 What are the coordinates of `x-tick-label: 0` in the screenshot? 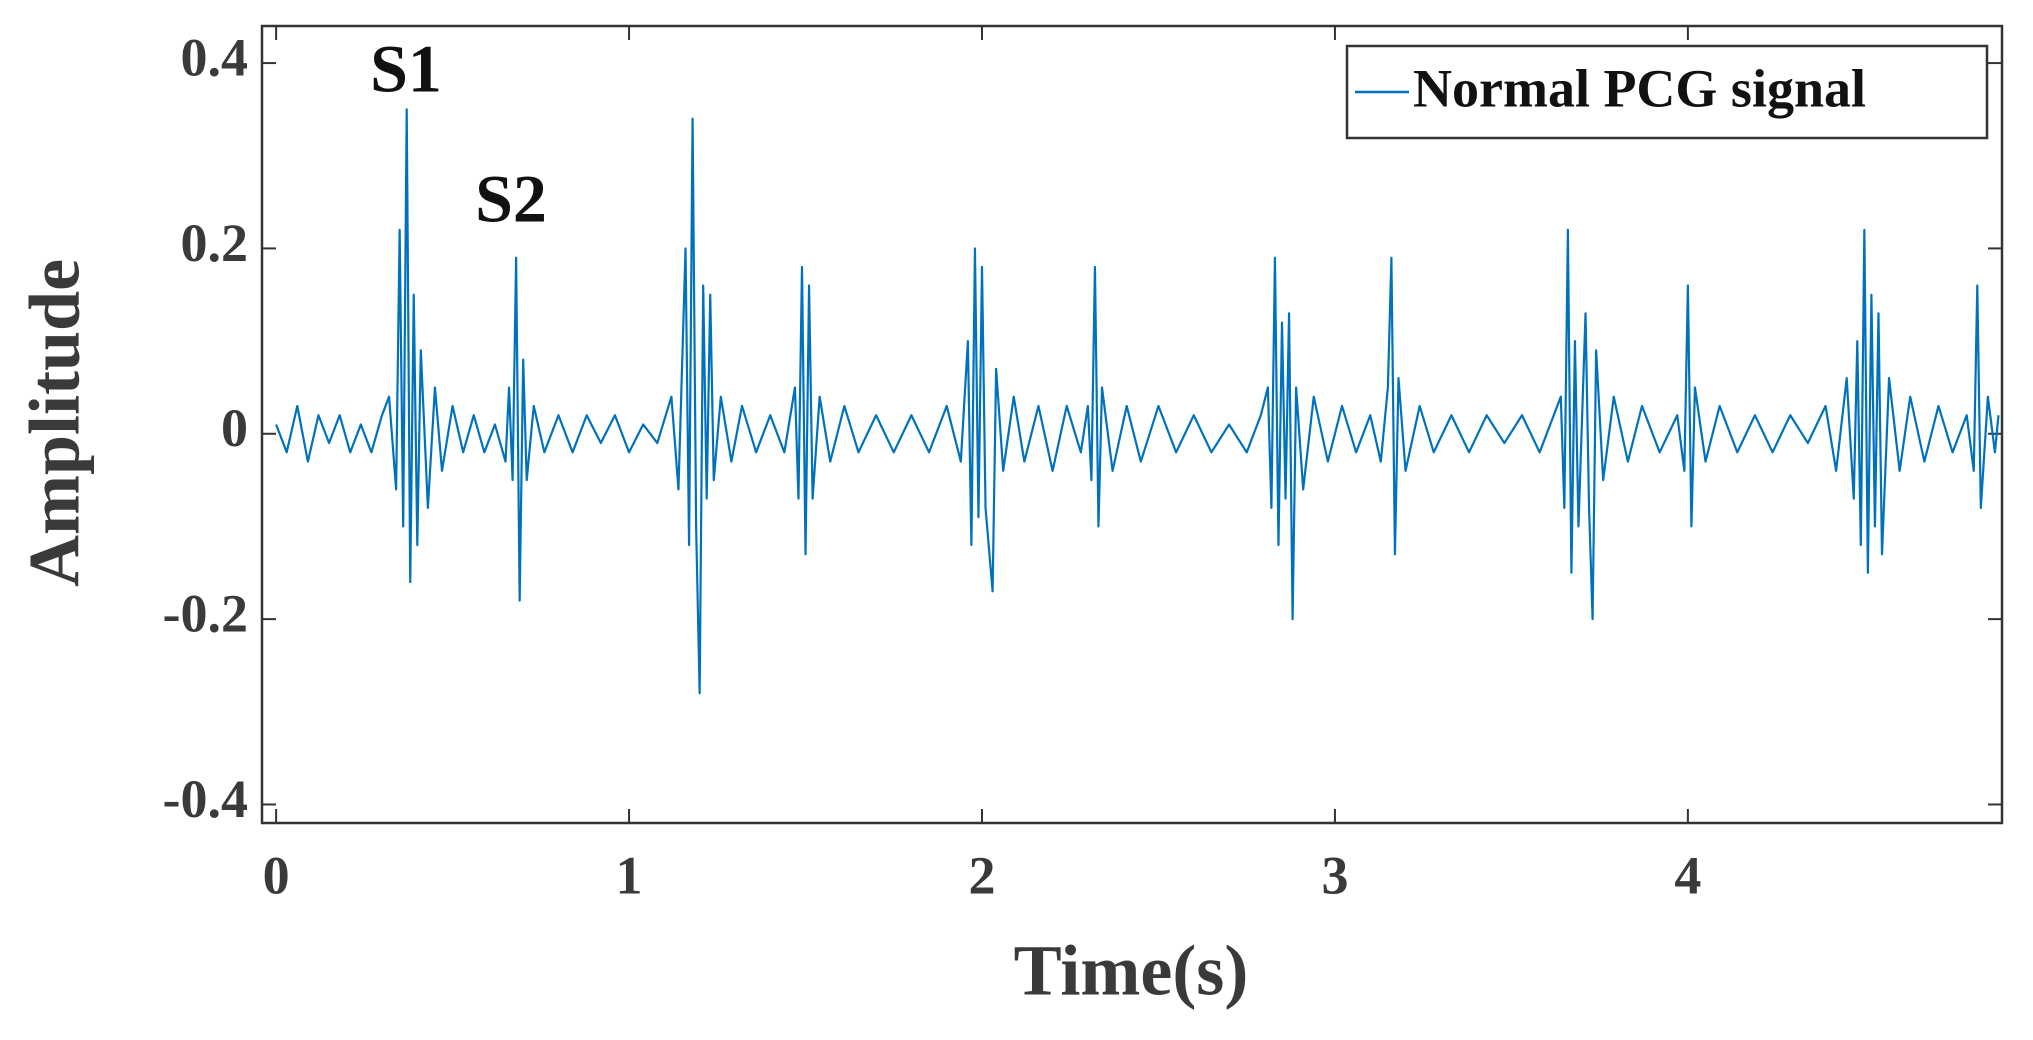 It's located at (276, 875).